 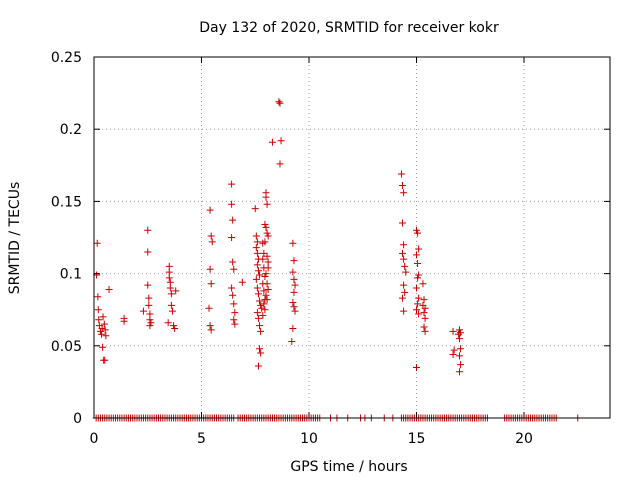 I want to click on y-tick-label: 0.25, so click(x=66, y=58).